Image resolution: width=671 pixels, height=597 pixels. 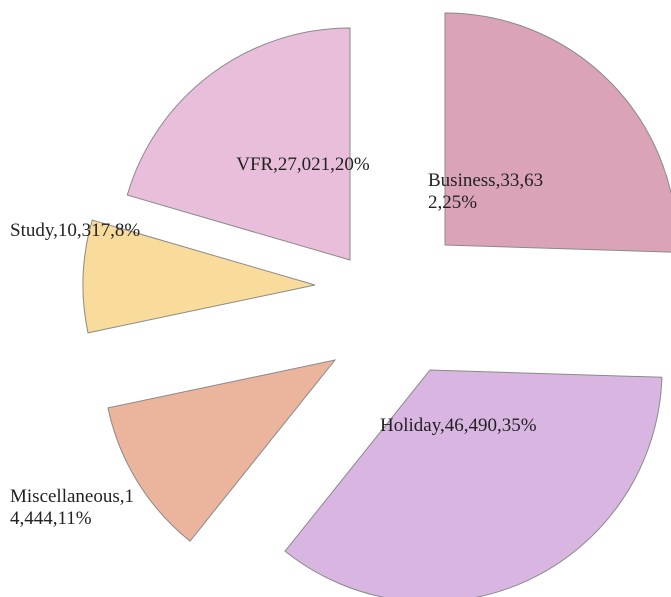 I want to click on slice-label: Holiday,46,490,35%, so click(x=458, y=425).